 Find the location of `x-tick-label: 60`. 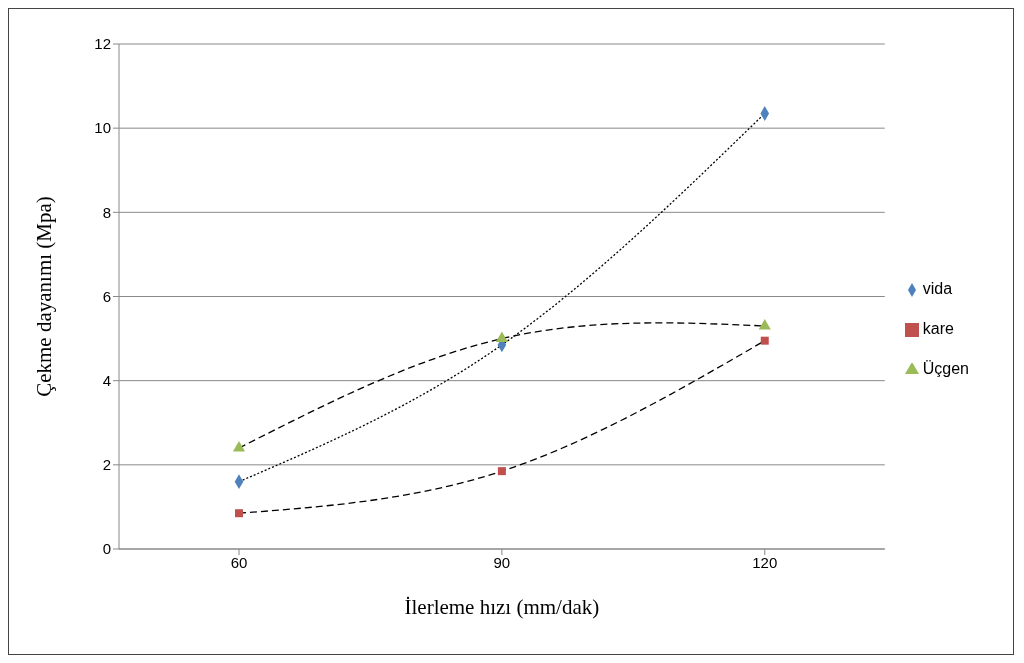

x-tick-label: 60 is located at coordinates (239, 562).